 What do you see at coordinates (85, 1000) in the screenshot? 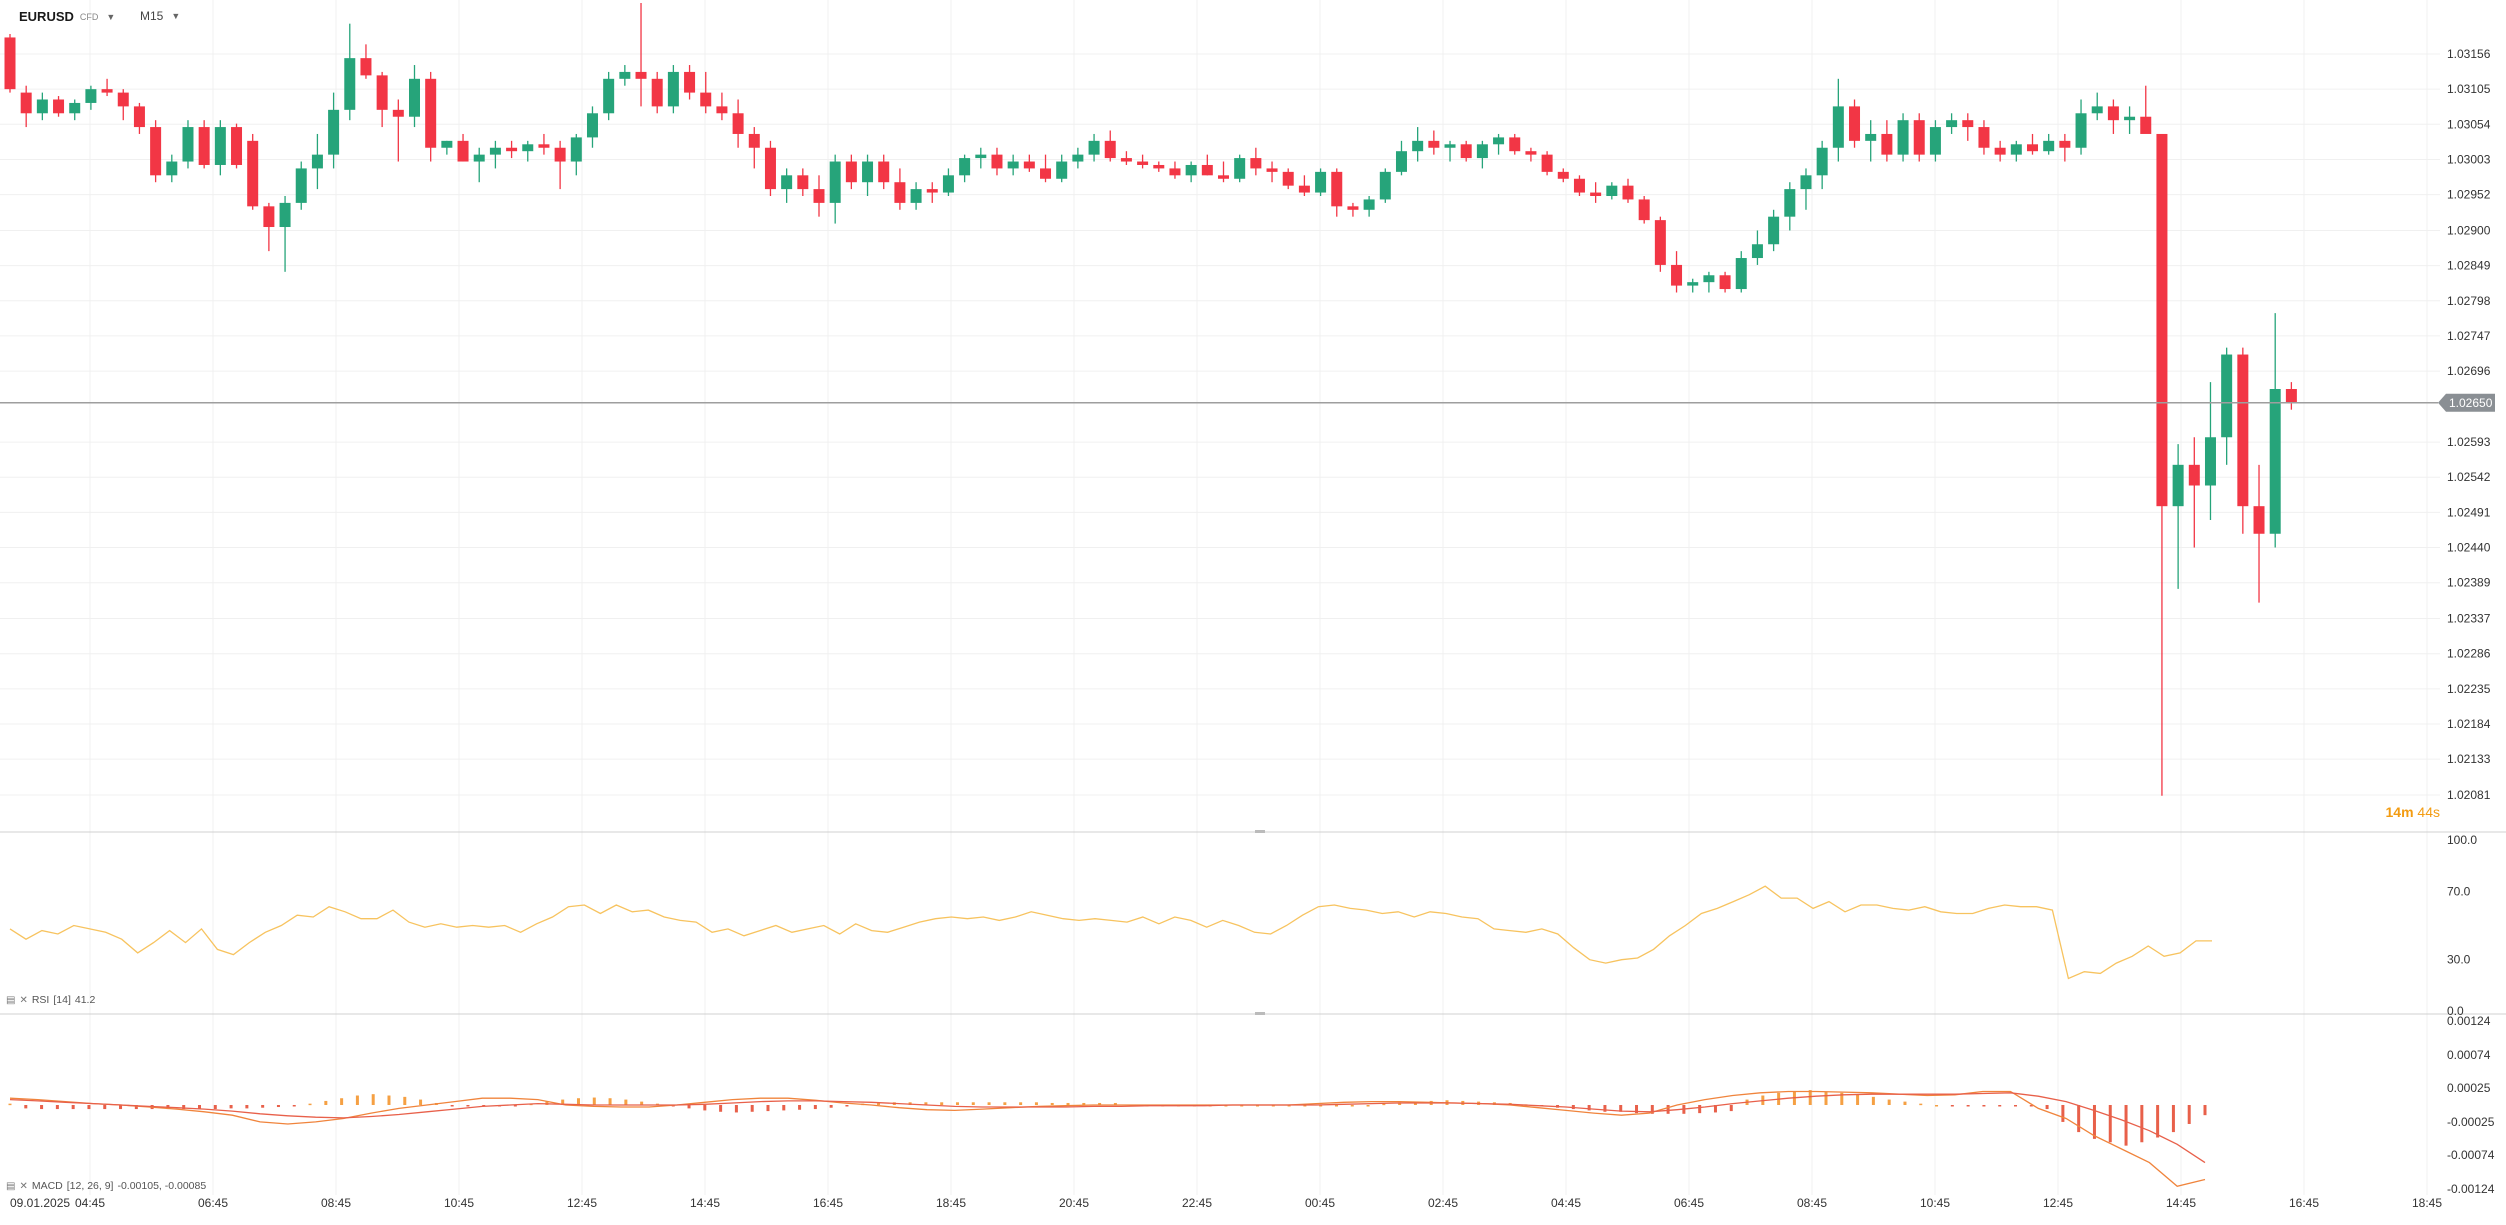
I see `rsi-value: 41.2` at bounding box center [85, 1000].